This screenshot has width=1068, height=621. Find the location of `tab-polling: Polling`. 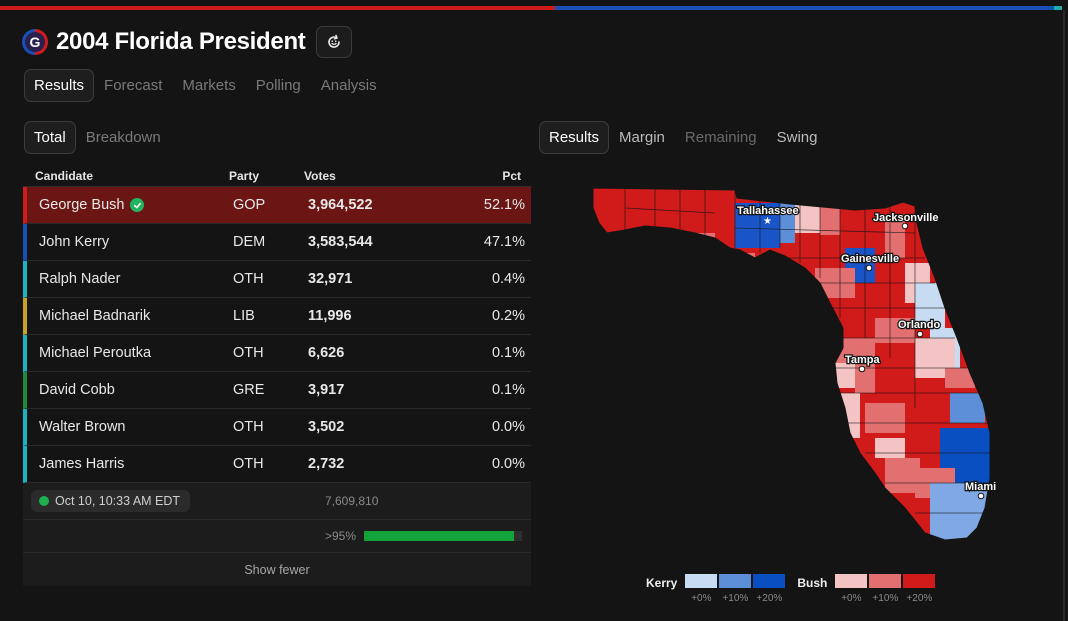

tab-polling: Polling is located at coordinates (278, 85).